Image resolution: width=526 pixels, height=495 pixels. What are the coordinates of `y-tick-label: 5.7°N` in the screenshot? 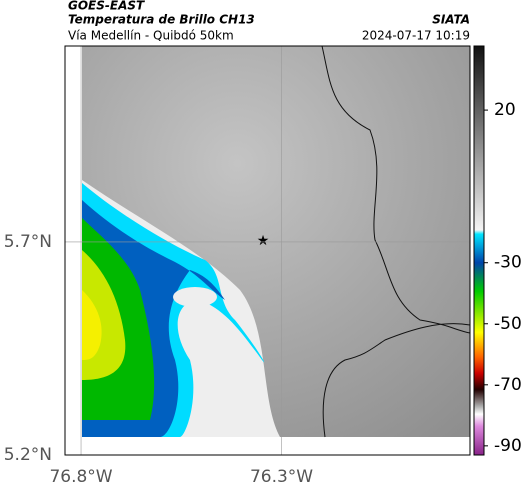 It's located at (28, 242).